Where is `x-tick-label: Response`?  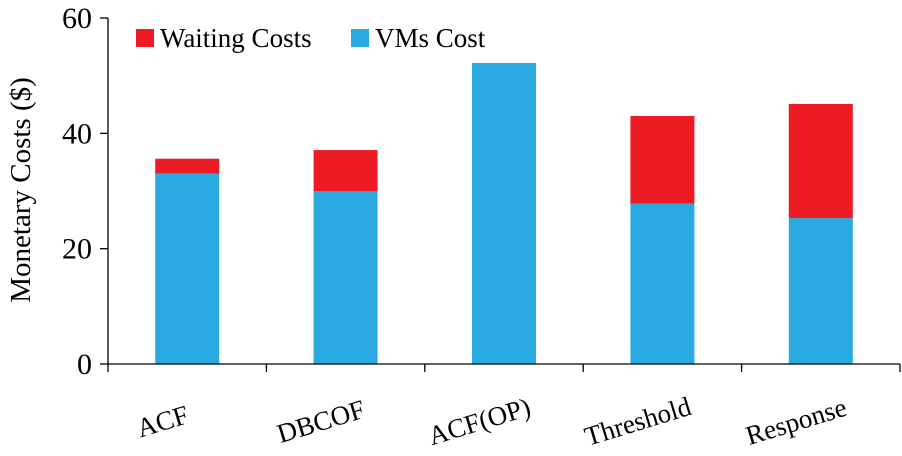
x-tick-label: Response is located at coordinates (796, 421).